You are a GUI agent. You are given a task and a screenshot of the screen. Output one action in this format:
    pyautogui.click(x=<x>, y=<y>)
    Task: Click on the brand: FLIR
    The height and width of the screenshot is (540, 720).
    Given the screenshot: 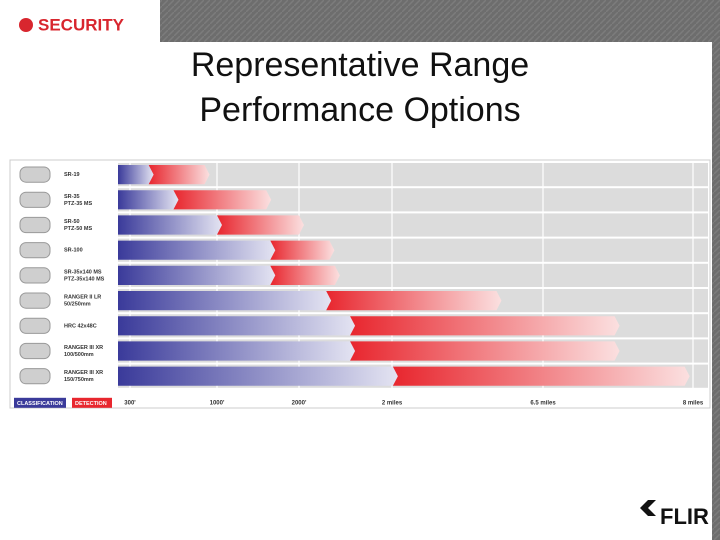 What is the action you would take?
    pyautogui.click(x=684, y=516)
    